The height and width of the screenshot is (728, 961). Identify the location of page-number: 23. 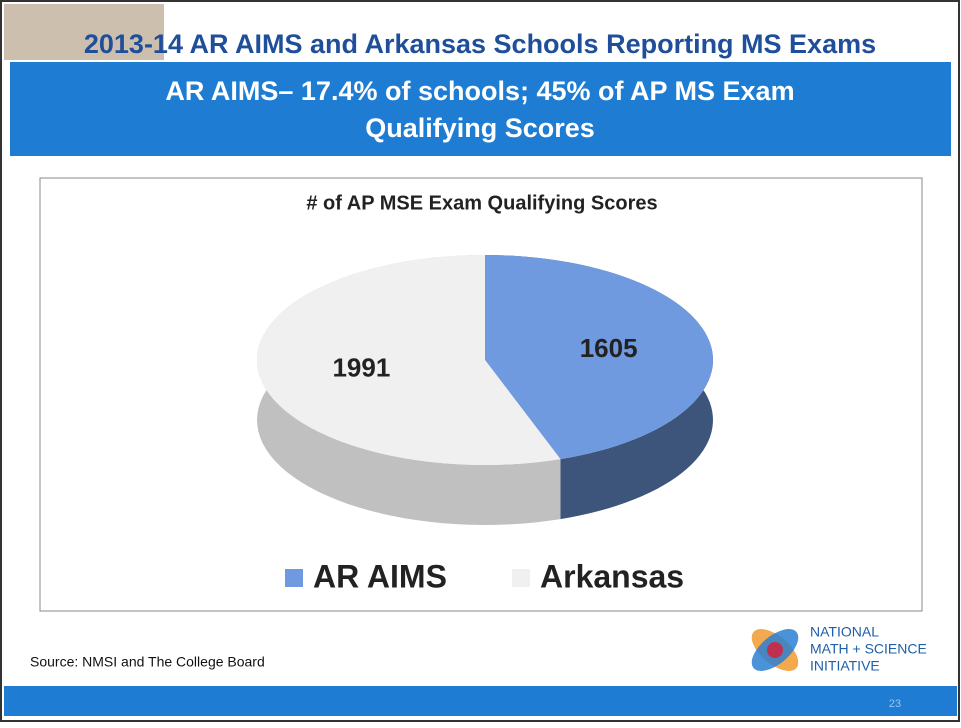
(895, 704).